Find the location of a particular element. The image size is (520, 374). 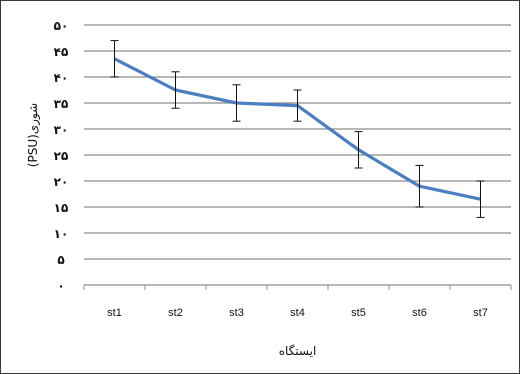

x-tick-labels: st1 st2 st3 st4 st5 st6 st7 is located at coordinates (297, 313).